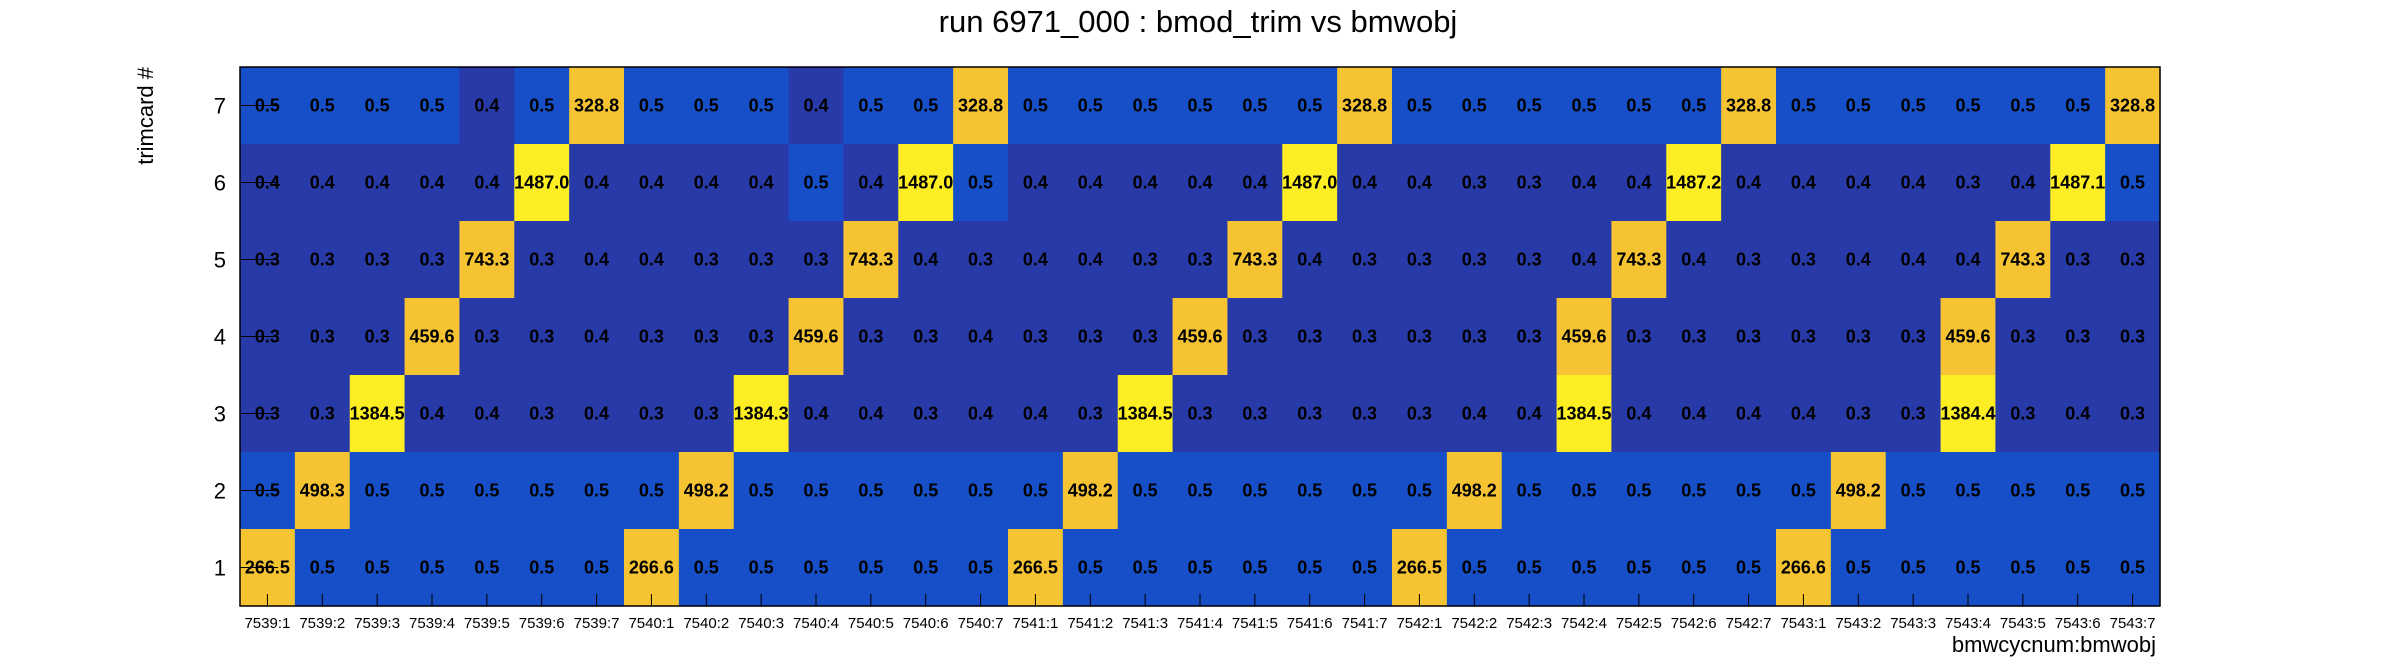 The height and width of the screenshot is (672, 2396). What do you see at coordinates (1967, 414) in the screenshot?
I see `heatmap-cell-label: 1384.4` at bounding box center [1967, 414].